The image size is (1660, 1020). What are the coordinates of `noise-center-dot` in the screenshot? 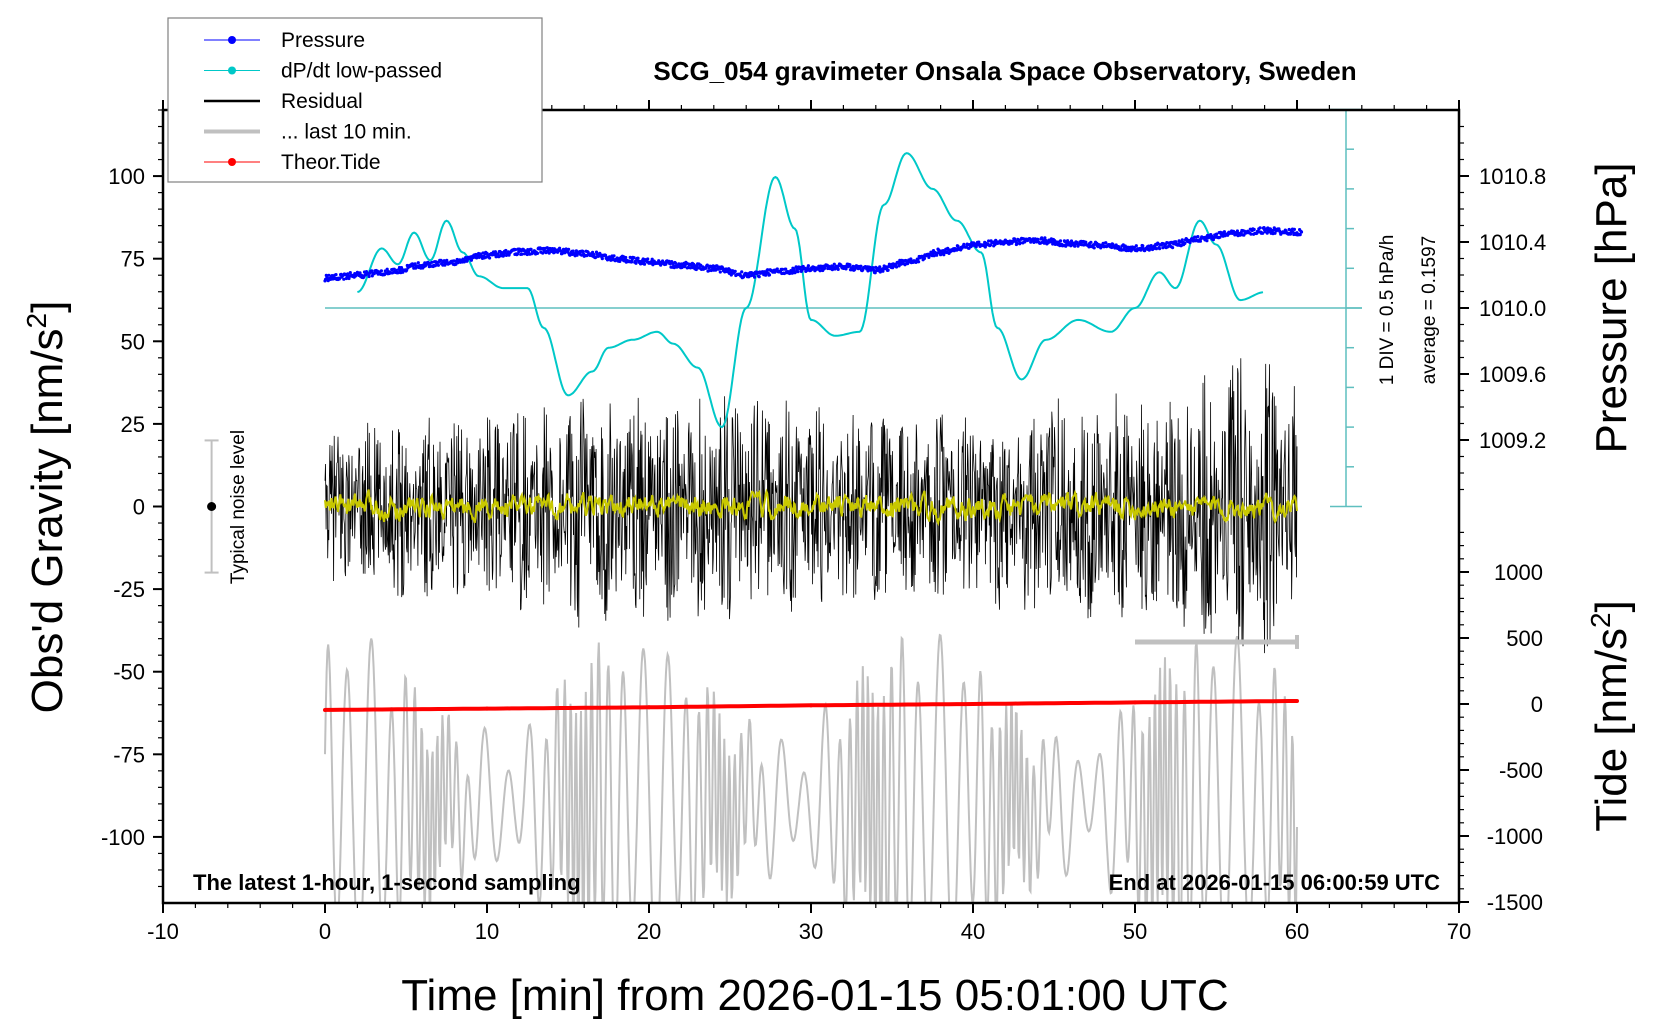 It's located at (212, 506).